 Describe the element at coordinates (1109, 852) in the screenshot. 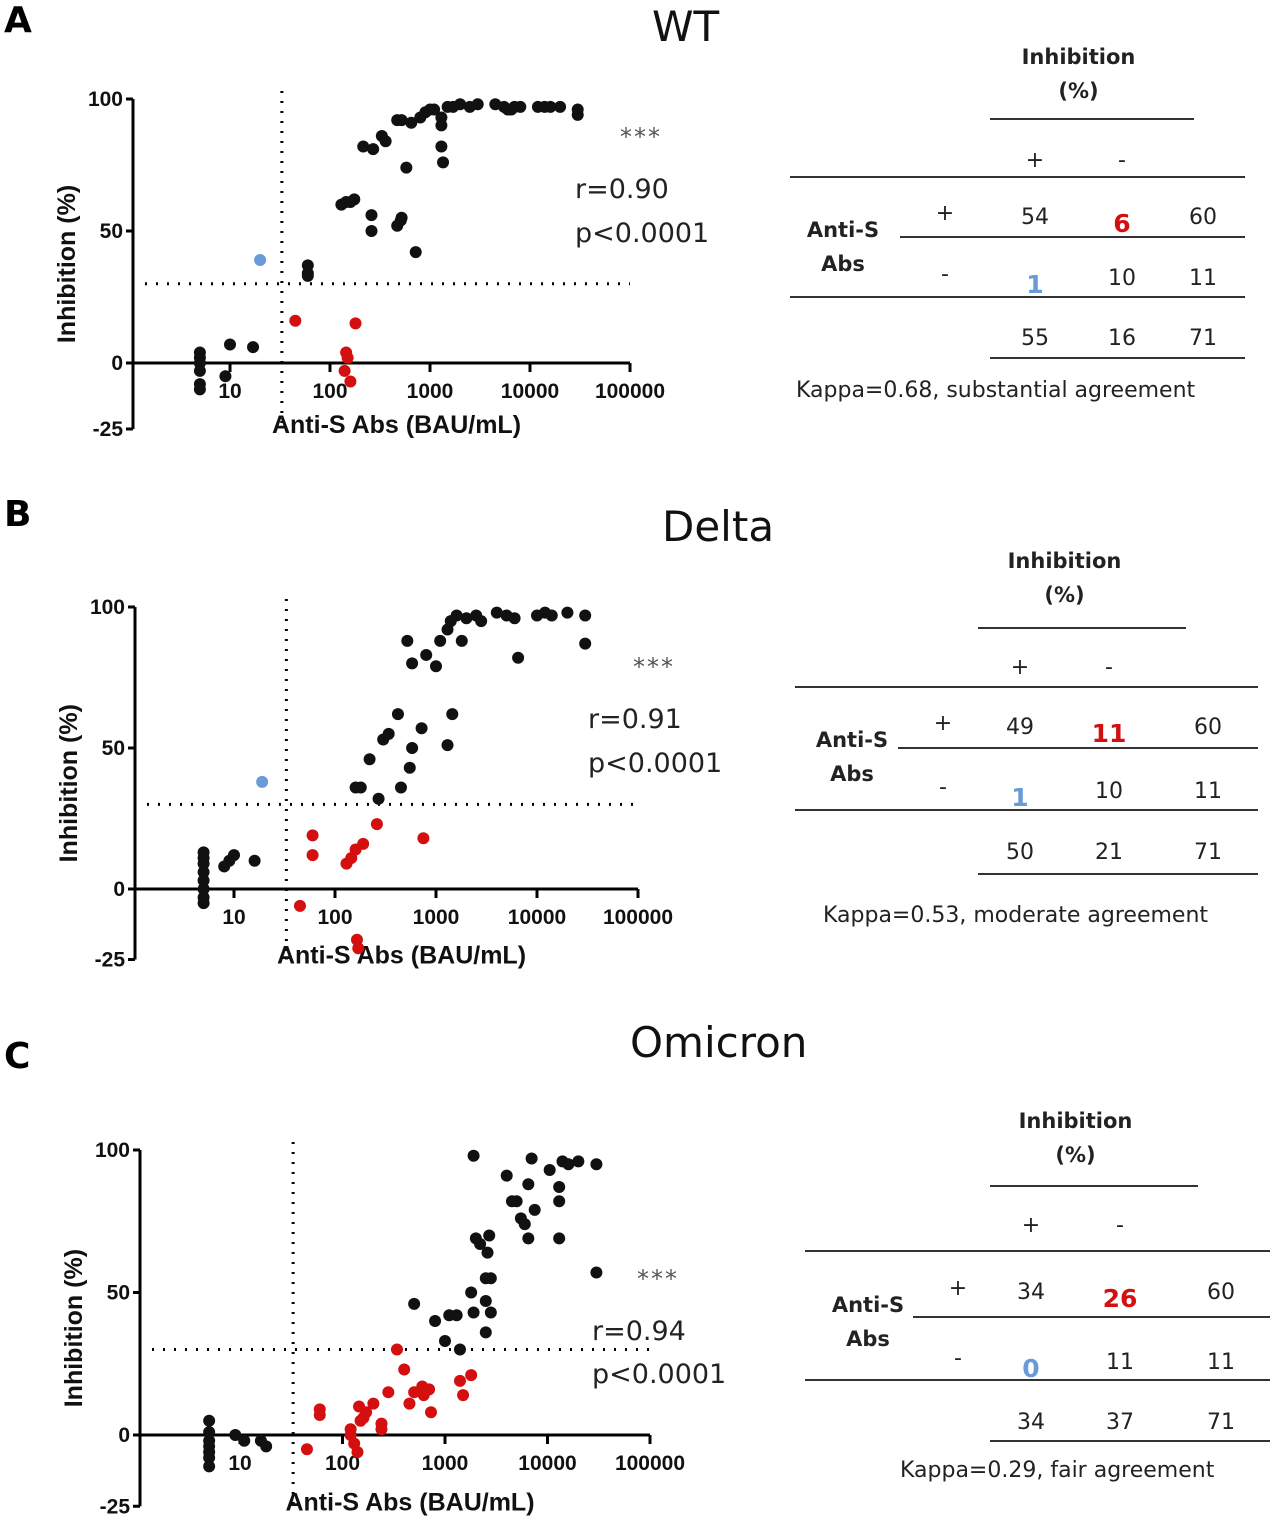

I see `total-cell: 21` at that location.